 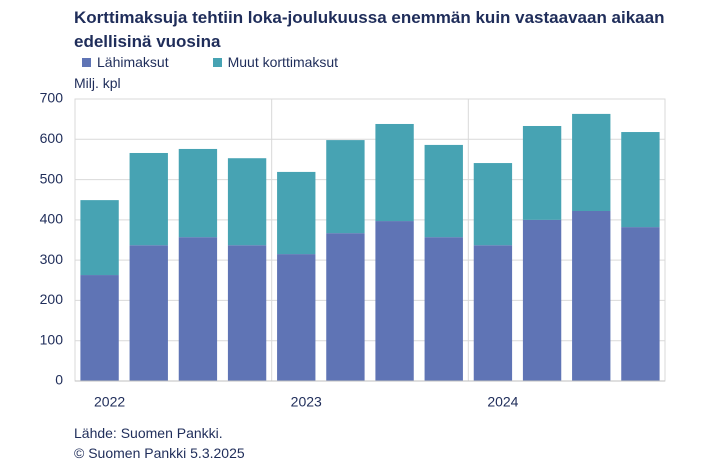 What do you see at coordinates (52, 219) in the screenshot?
I see `y-tick-label: 400` at bounding box center [52, 219].